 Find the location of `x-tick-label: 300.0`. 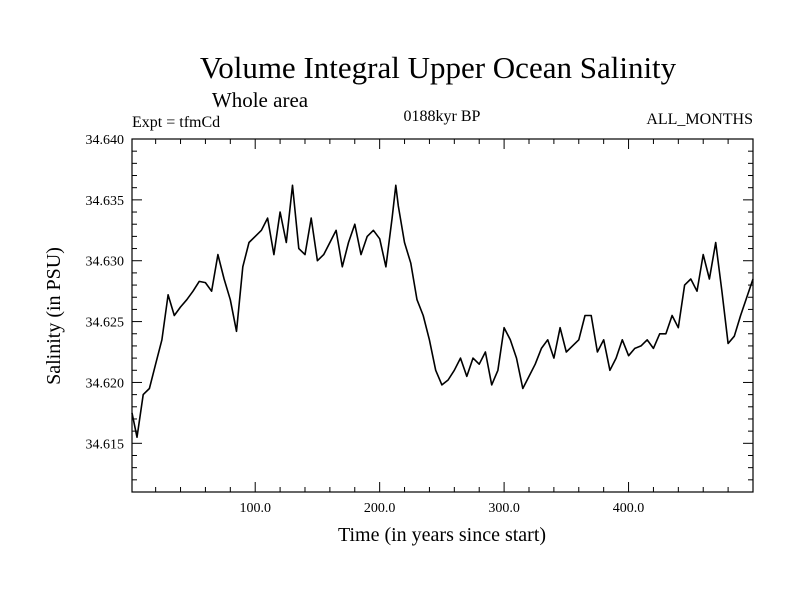

x-tick-label: 300.0 is located at coordinates (504, 508).